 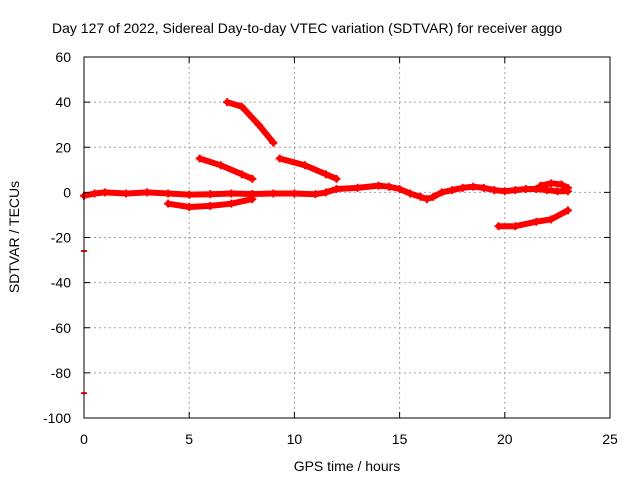 I want to click on y-tick-label: -40, so click(x=61, y=283).